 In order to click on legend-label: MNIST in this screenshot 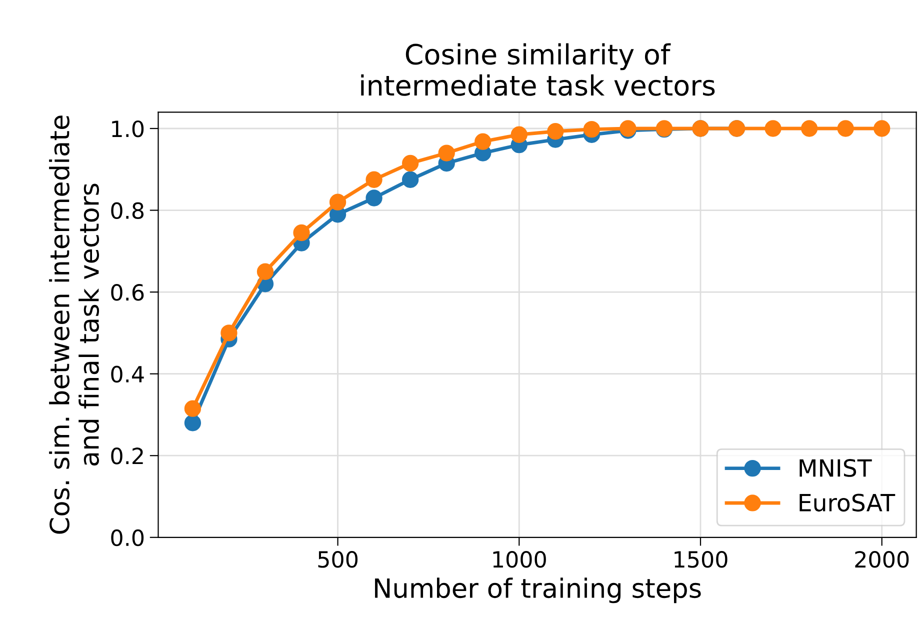, I will do `click(836, 468)`.